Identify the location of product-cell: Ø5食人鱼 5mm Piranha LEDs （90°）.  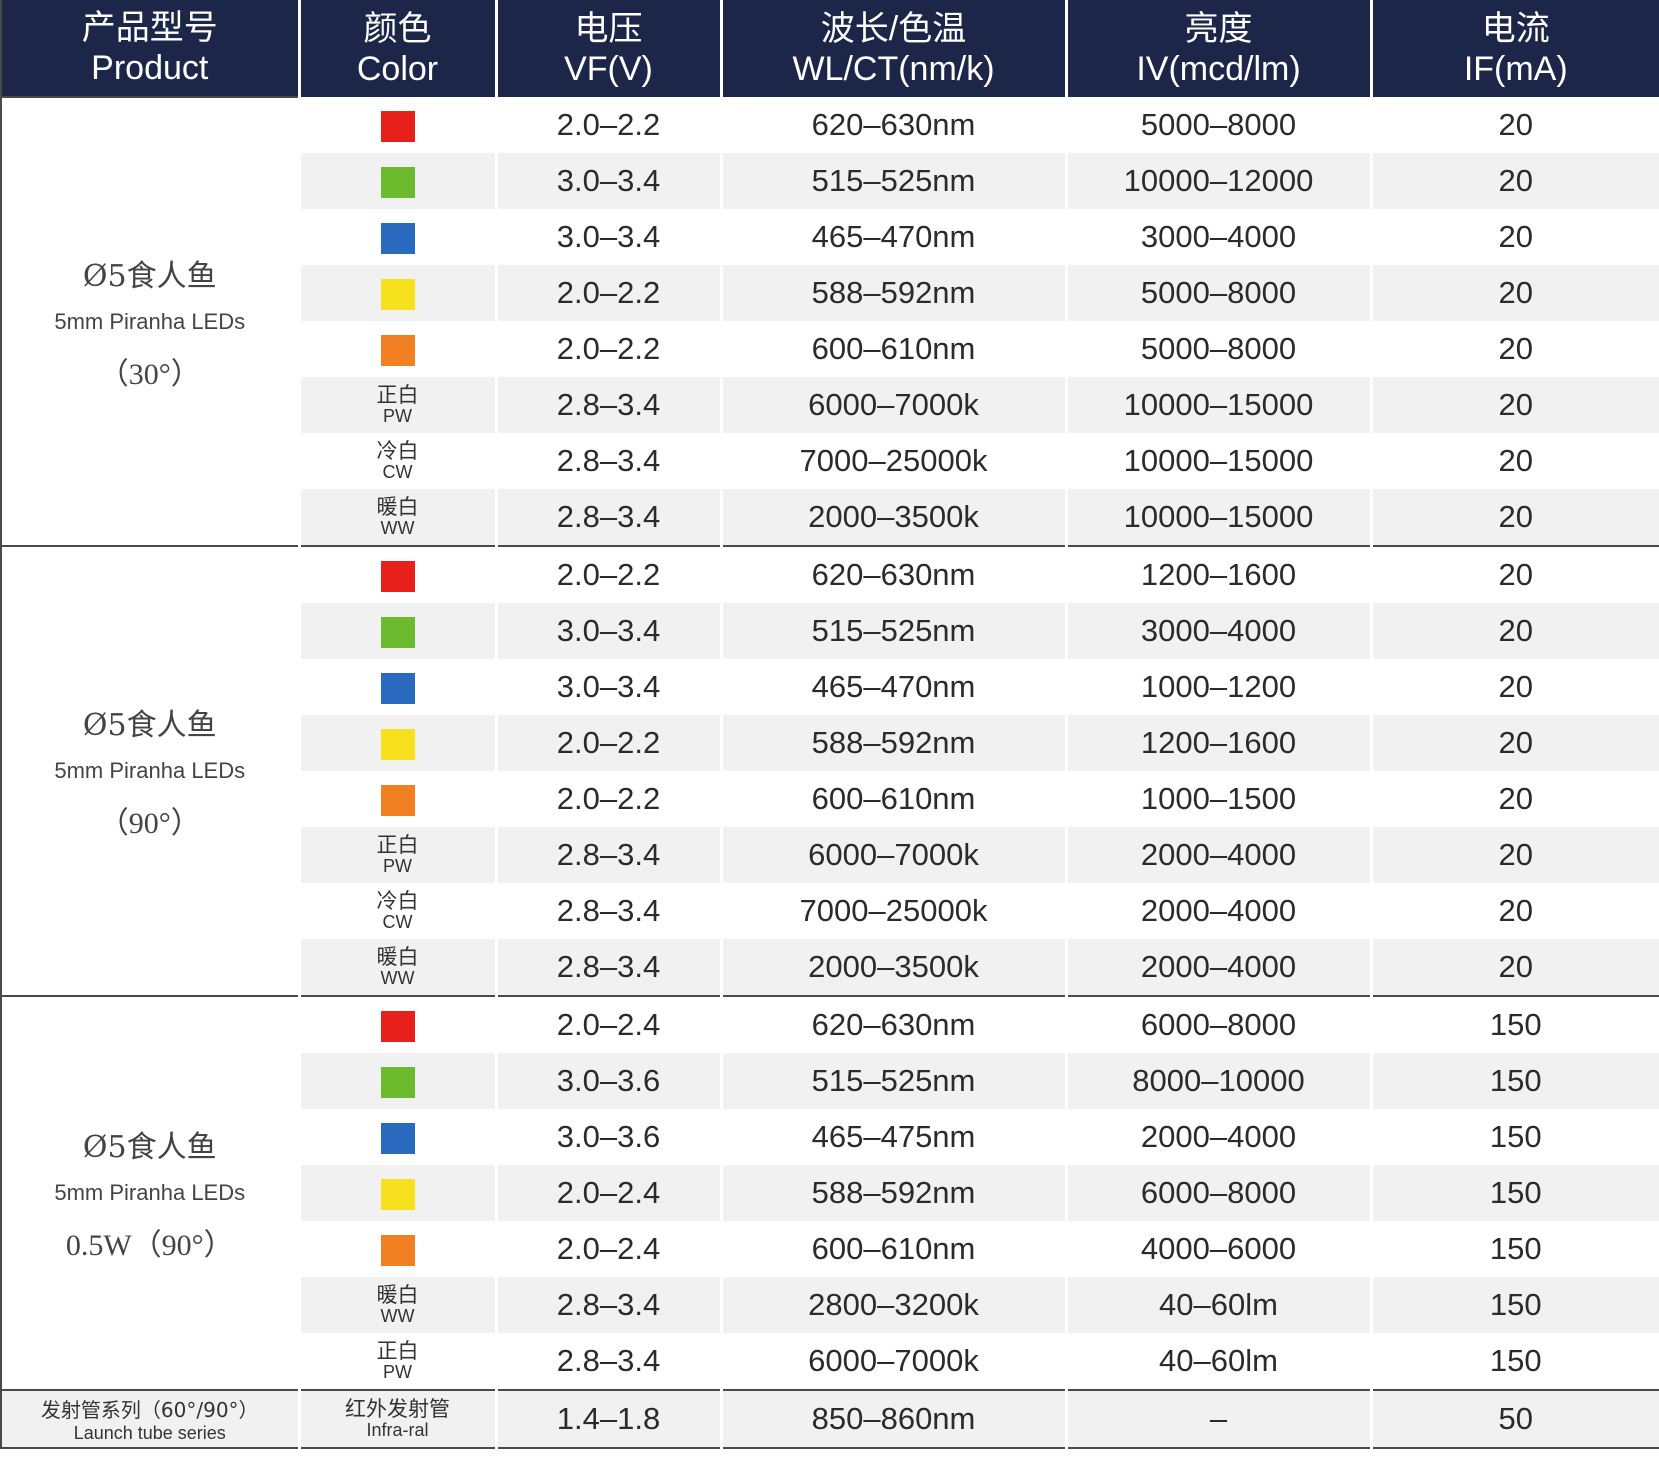
(150, 770).